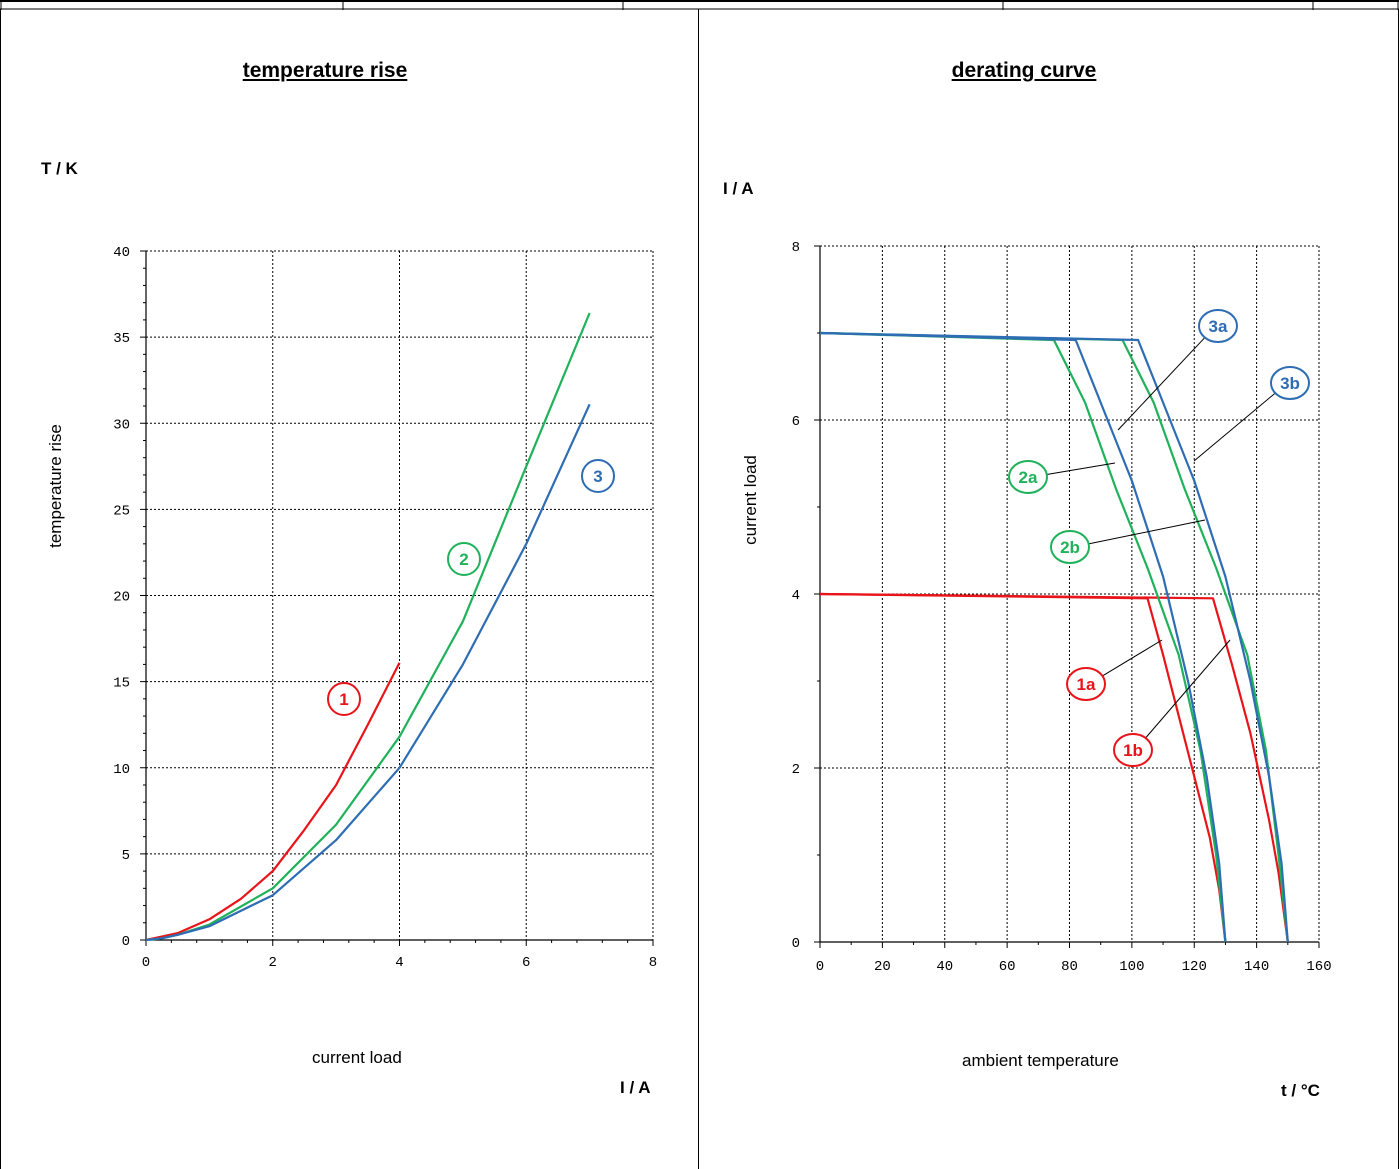  Describe the element at coordinates (796, 596) in the screenshot. I see `y-tick-label: 4` at that location.